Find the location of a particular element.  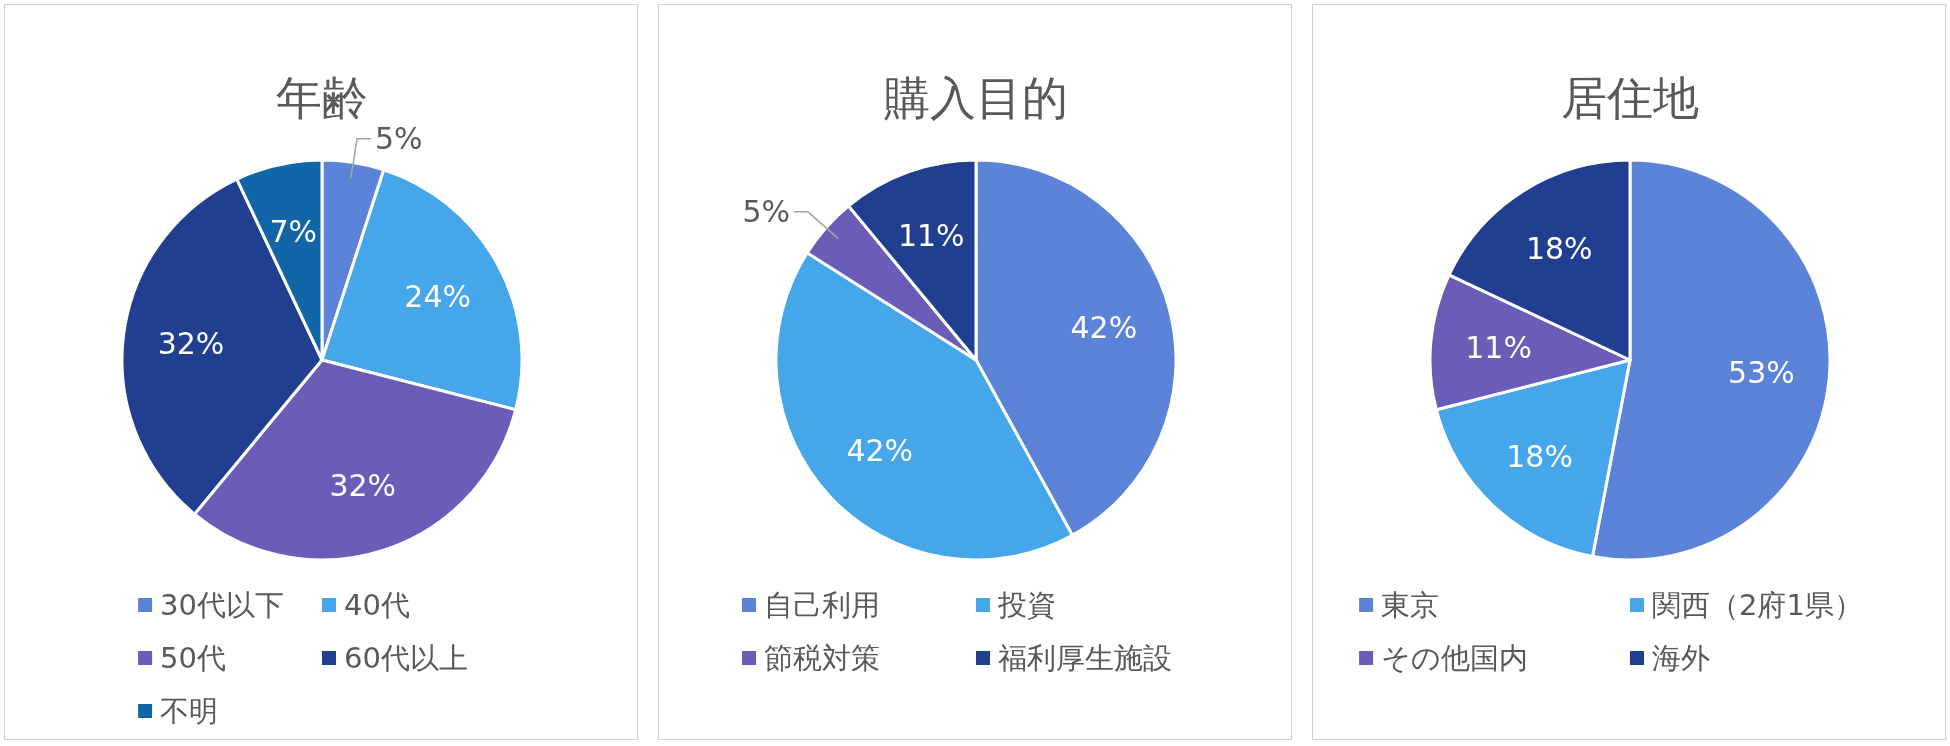

legend-label: 海外 is located at coordinates (1681, 658).